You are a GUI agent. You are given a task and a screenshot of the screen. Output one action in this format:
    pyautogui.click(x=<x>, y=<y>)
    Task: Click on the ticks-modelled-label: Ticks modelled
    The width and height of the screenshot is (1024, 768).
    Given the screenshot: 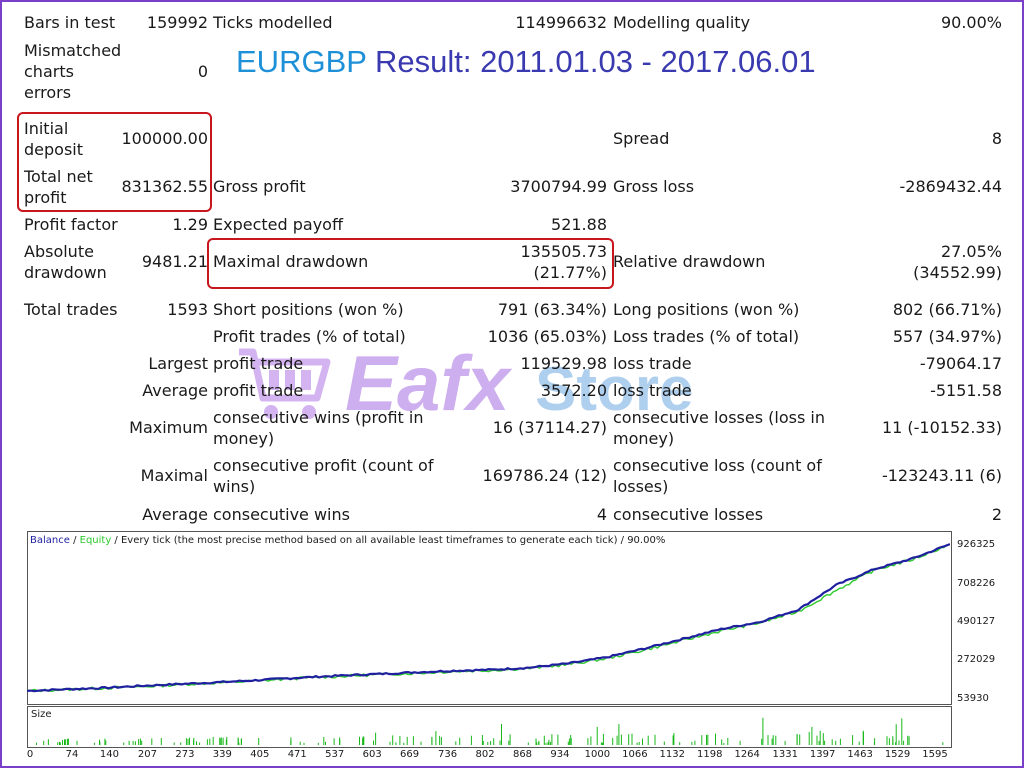 What is the action you would take?
    pyautogui.click(x=273, y=22)
    